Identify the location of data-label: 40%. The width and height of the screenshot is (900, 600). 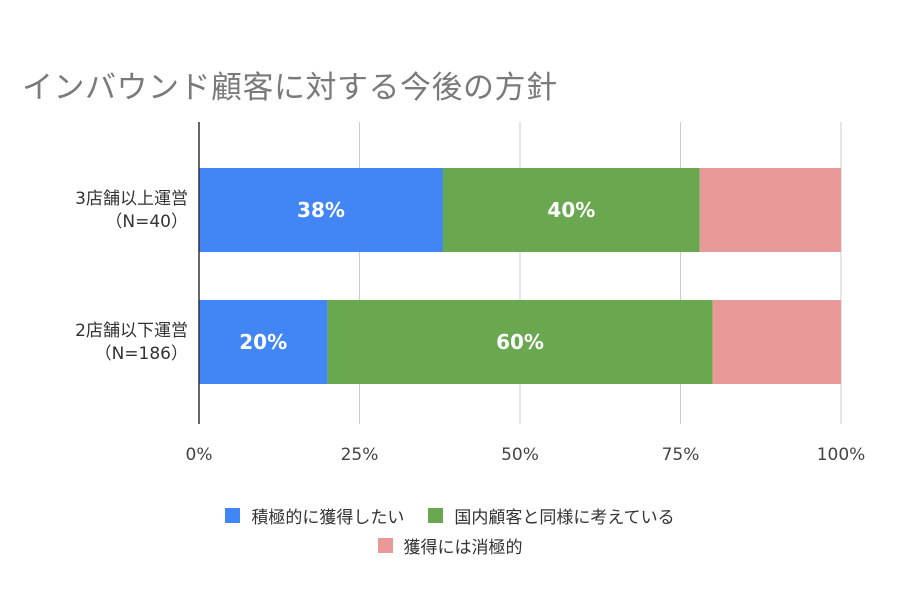
(571, 210).